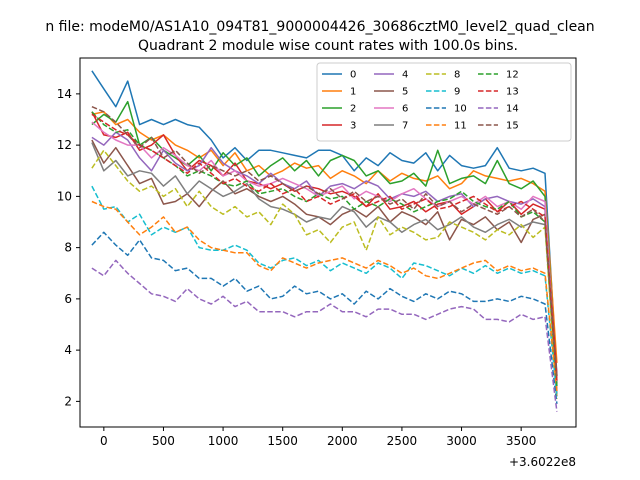 The height and width of the screenshot is (480, 640). I want to click on legend-label-9: 9, so click(457, 92).